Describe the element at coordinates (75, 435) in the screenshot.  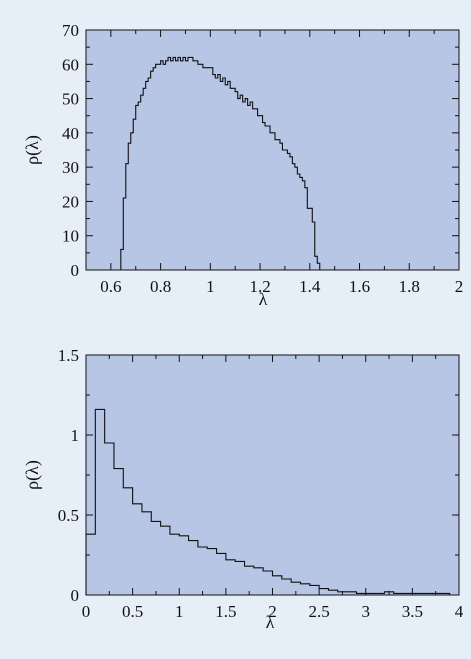
I see `y-tick-label: 1` at that location.